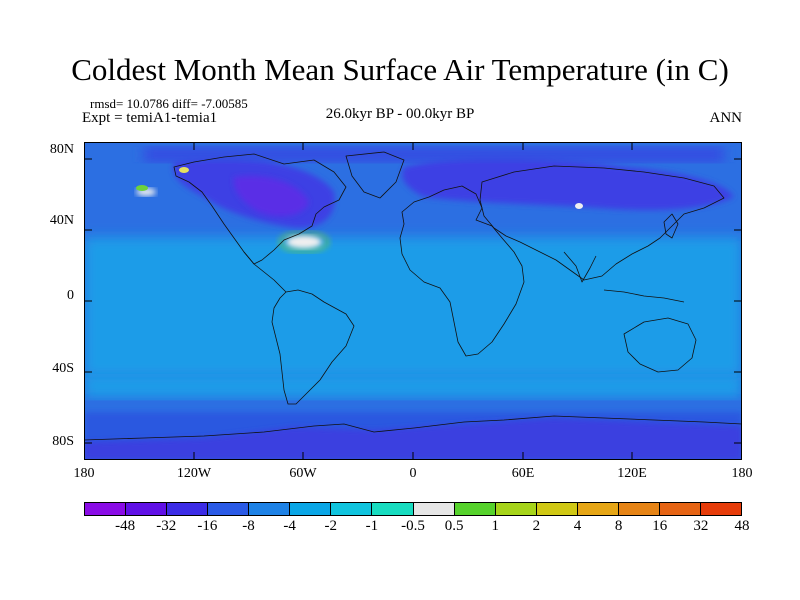 This screenshot has height=600, width=800. I want to click on alaska-spot, so click(184, 170).